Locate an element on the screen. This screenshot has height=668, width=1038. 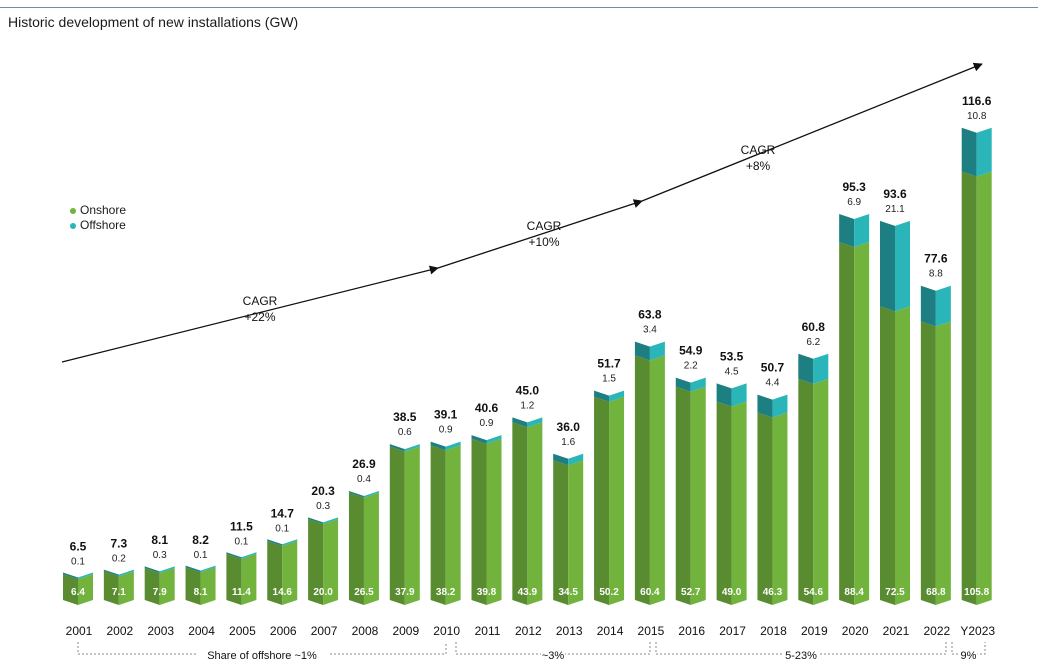
total-value-label: 40.6 is located at coordinates (487, 408).